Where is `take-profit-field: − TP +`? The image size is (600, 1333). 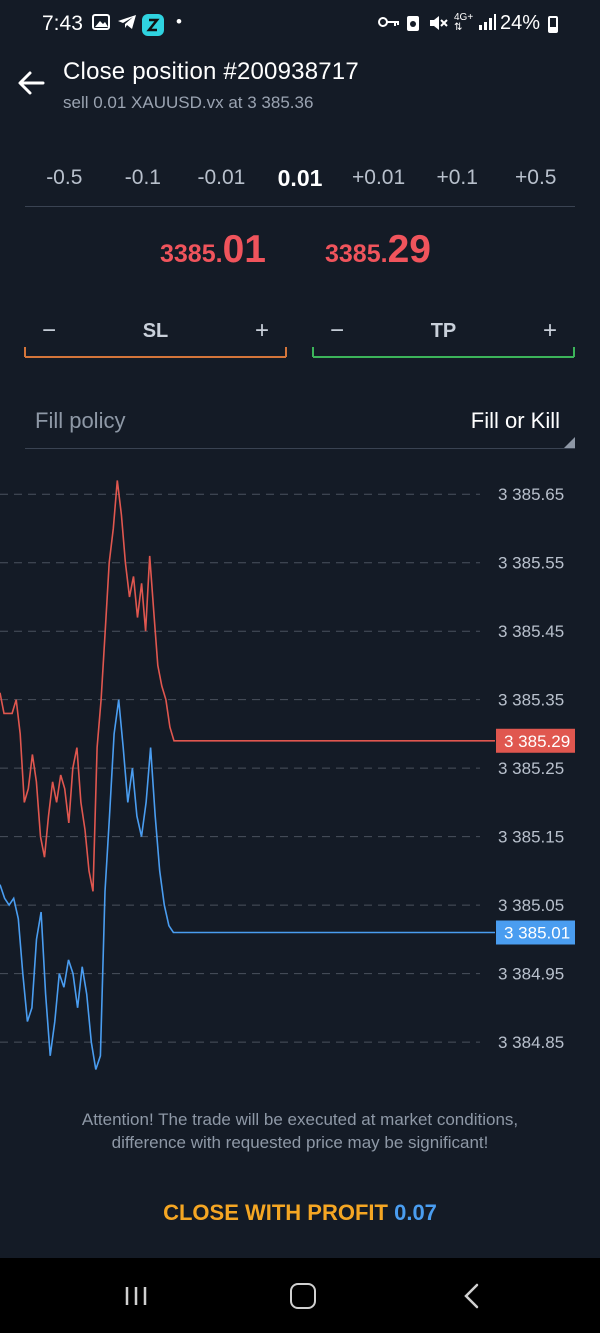 take-profit-field: − TP + is located at coordinates (443, 332).